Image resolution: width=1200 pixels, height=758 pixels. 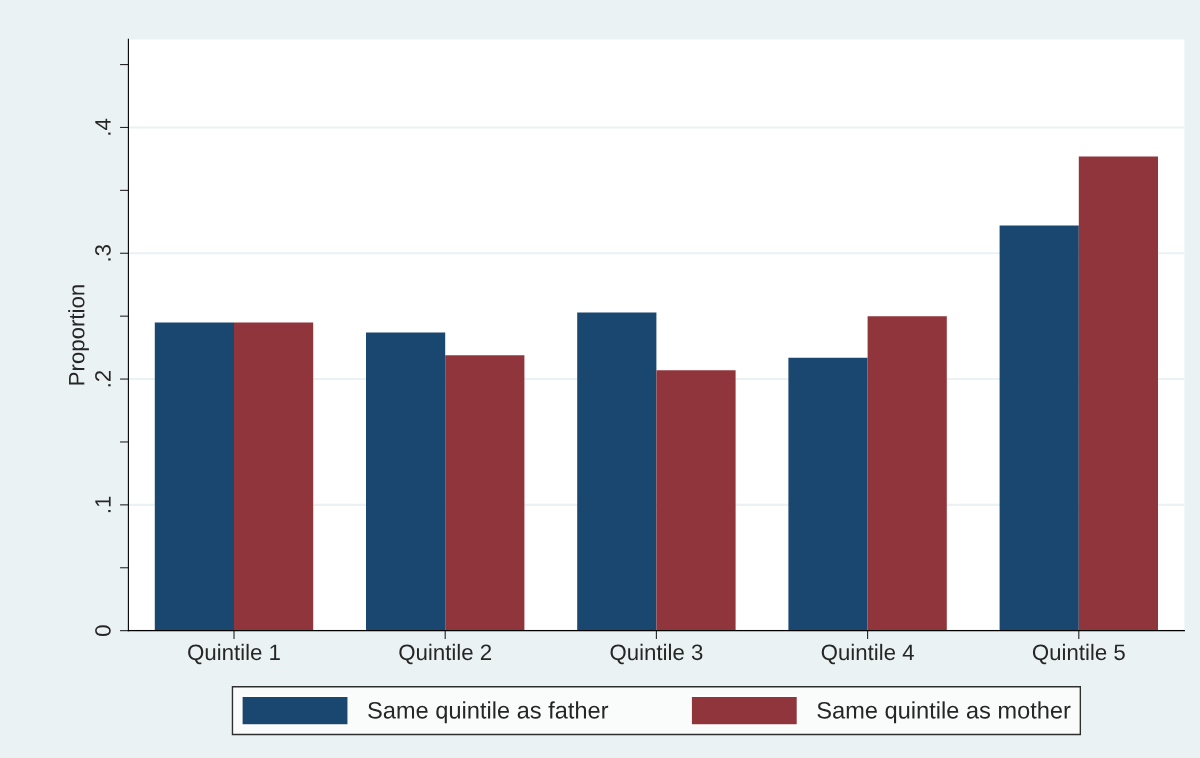 I want to click on y-tick-label: 0, so click(x=103, y=630).